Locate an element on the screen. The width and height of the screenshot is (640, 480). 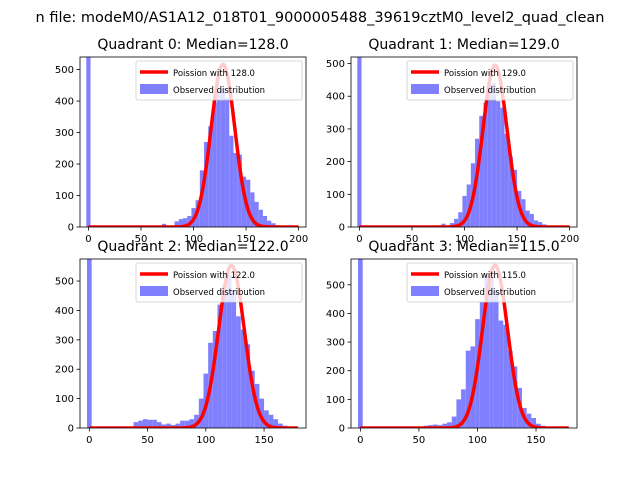
panel-title: Quadrant 3: Median=115.0 is located at coordinates (463, 247).